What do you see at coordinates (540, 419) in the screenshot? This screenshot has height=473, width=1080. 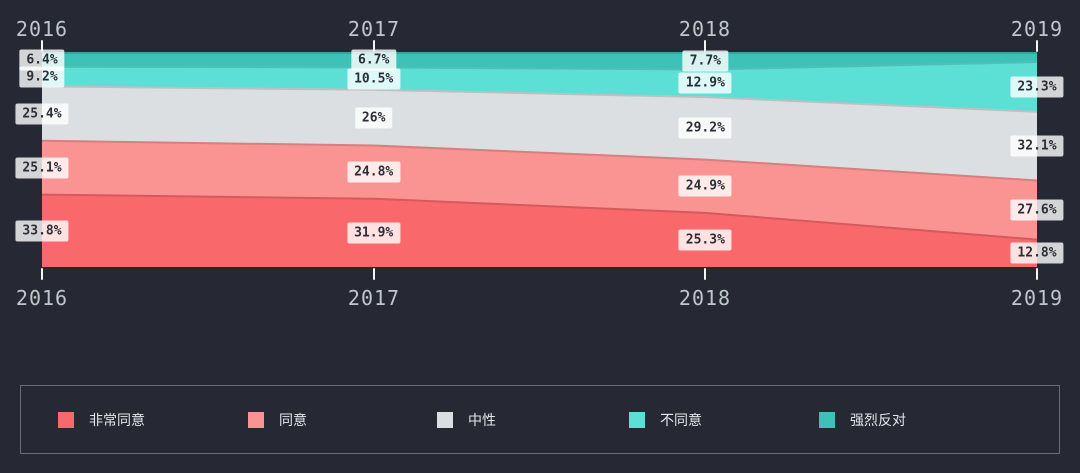 I see `legend: 非常同意 同意 中性 不同意 强烈反对` at bounding box center [540, 419].